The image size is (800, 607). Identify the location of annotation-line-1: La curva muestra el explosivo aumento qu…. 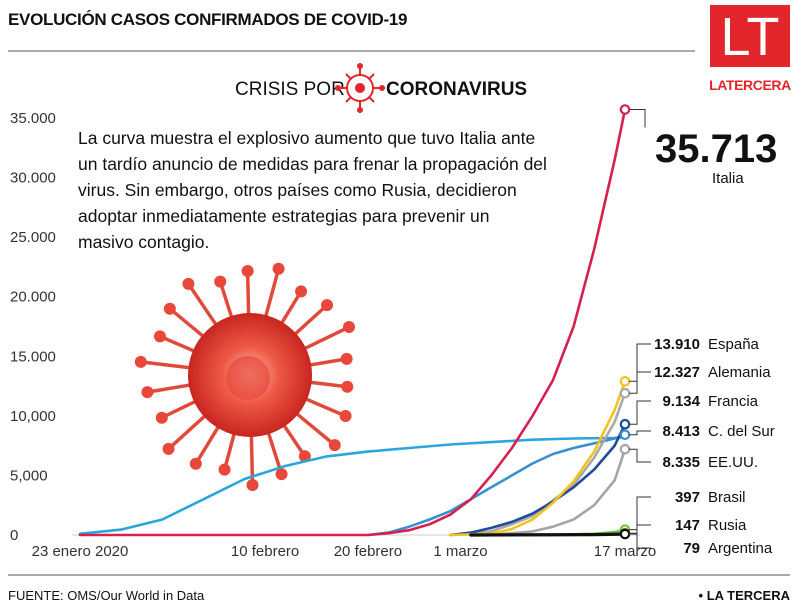
(306, 138).